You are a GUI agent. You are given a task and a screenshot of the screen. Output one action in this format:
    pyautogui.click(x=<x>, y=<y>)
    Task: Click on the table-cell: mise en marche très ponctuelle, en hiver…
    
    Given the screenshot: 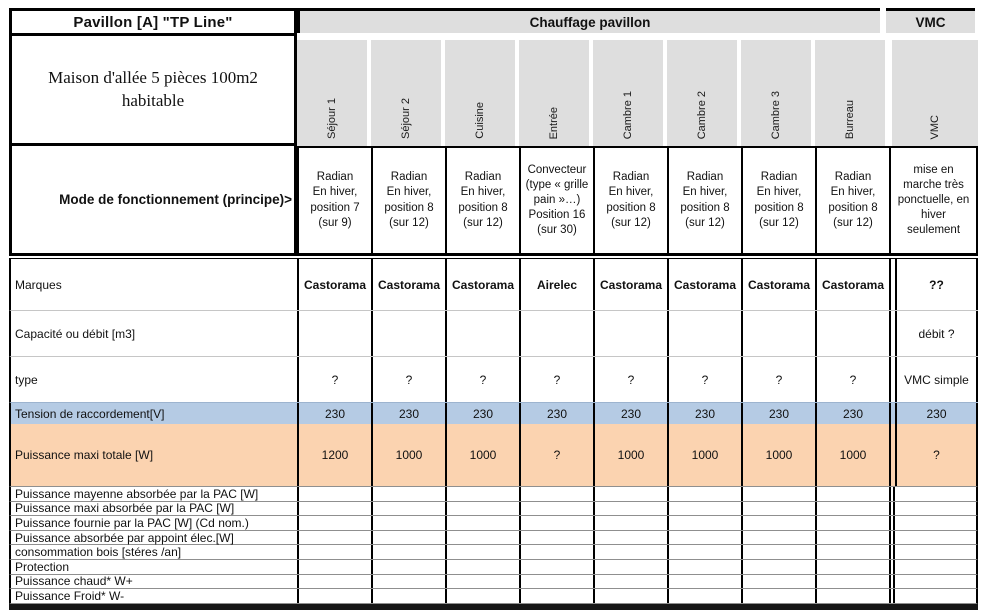 What is the action you would take?
    pyautogui.click(x=933, y=199)
    